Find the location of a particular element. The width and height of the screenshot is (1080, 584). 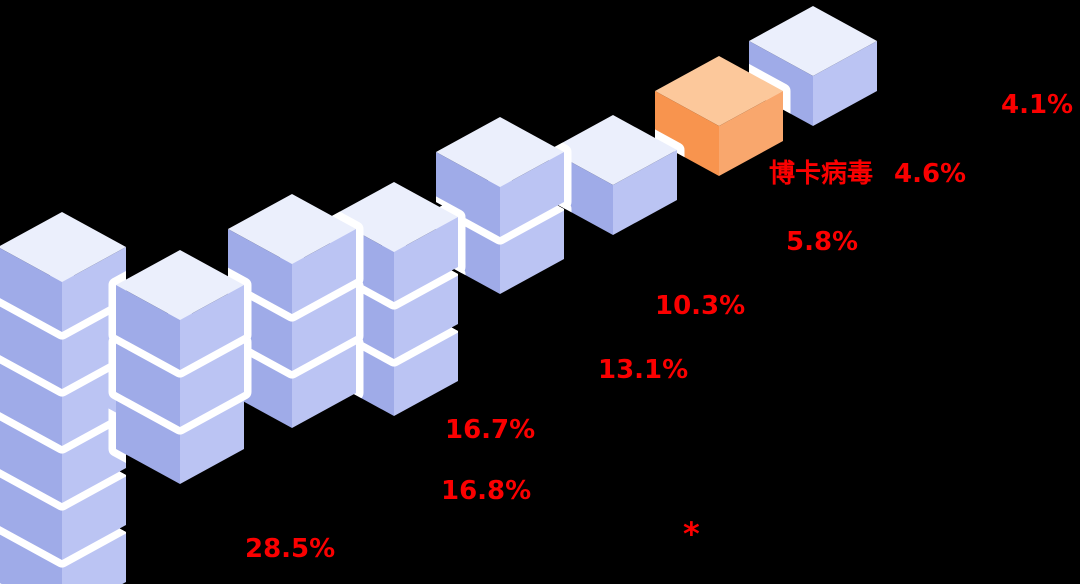

cube-A1 is located at coordinates (63, 272).